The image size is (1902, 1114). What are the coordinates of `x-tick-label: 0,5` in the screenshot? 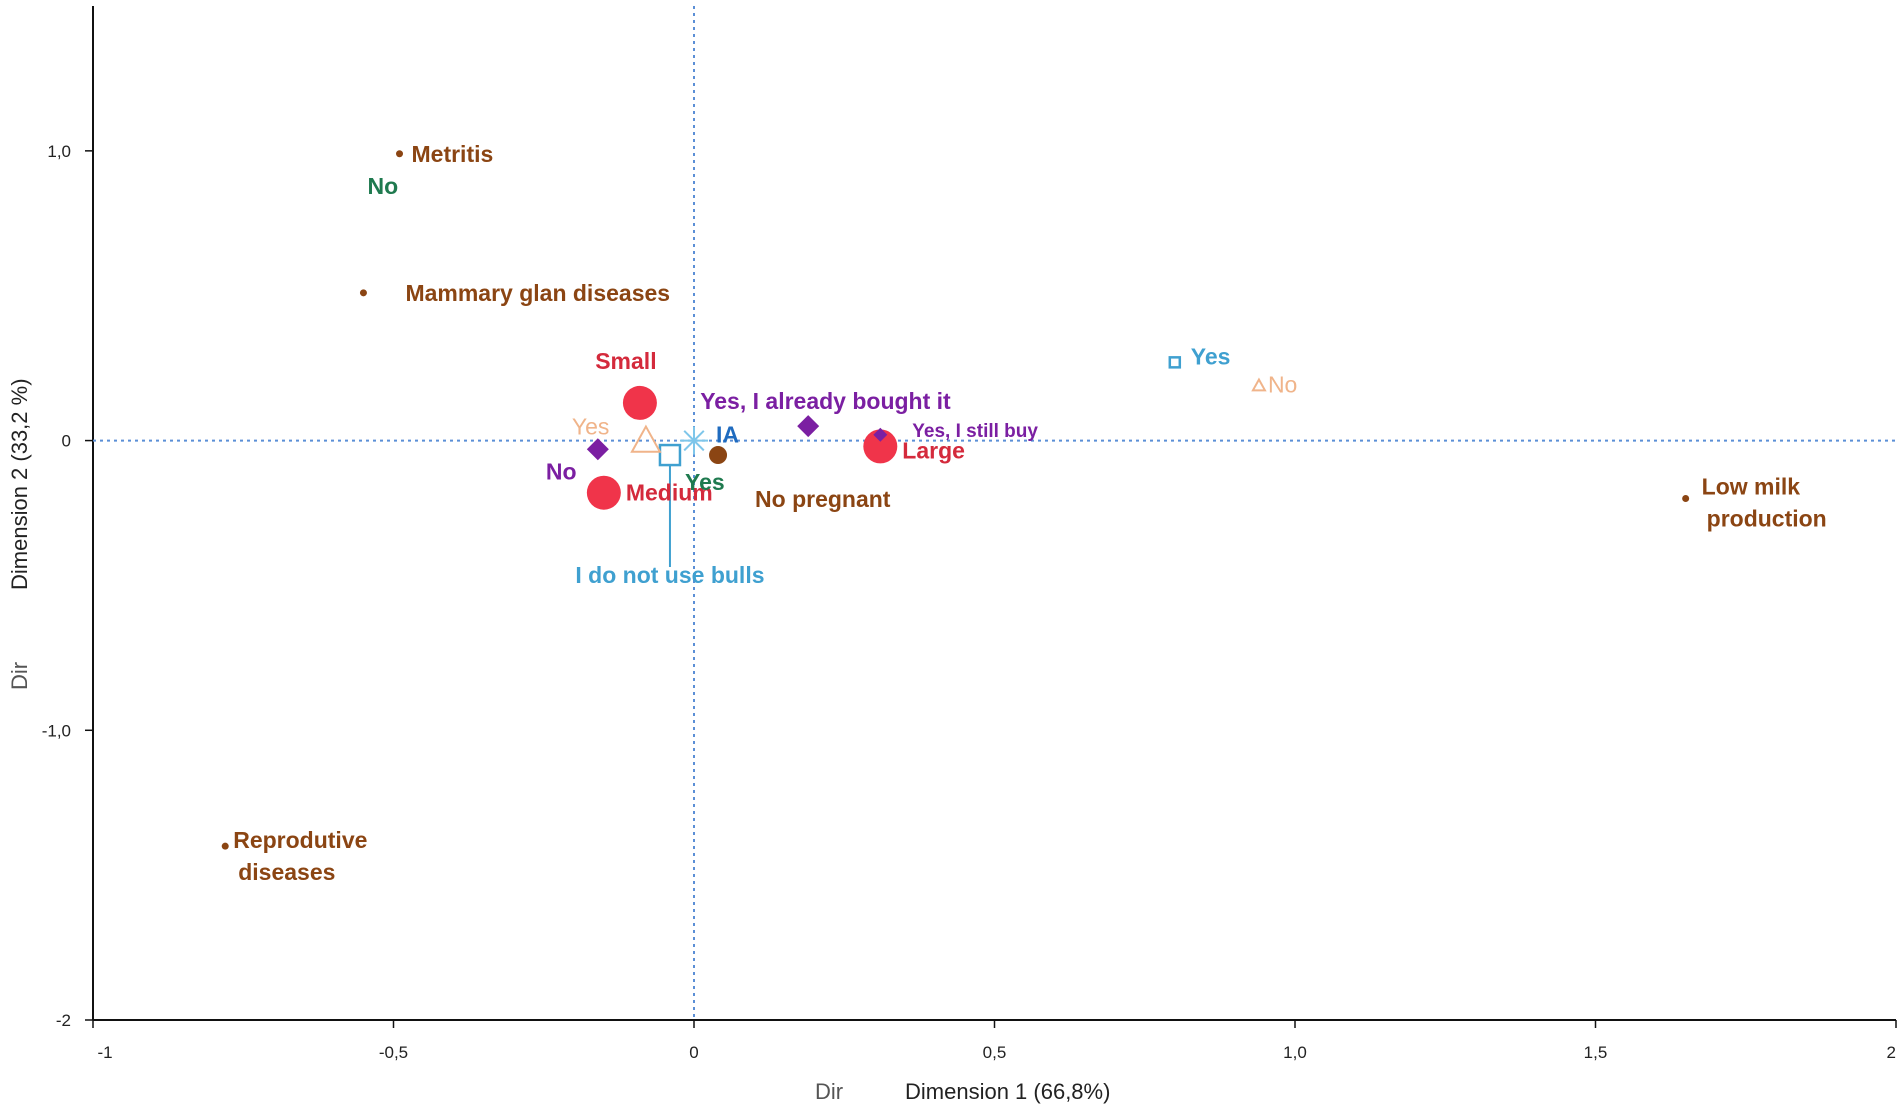 It's located at (995, 1052).